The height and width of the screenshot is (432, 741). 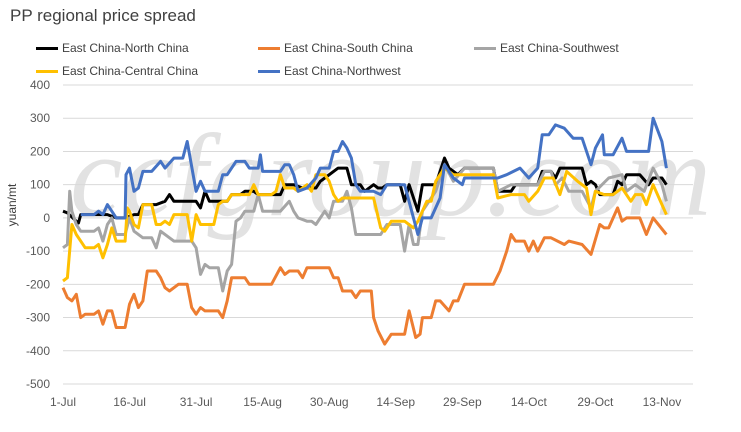 I want to click on legend-item-northwest: East China-Northwest, so click(x=329, y=71).